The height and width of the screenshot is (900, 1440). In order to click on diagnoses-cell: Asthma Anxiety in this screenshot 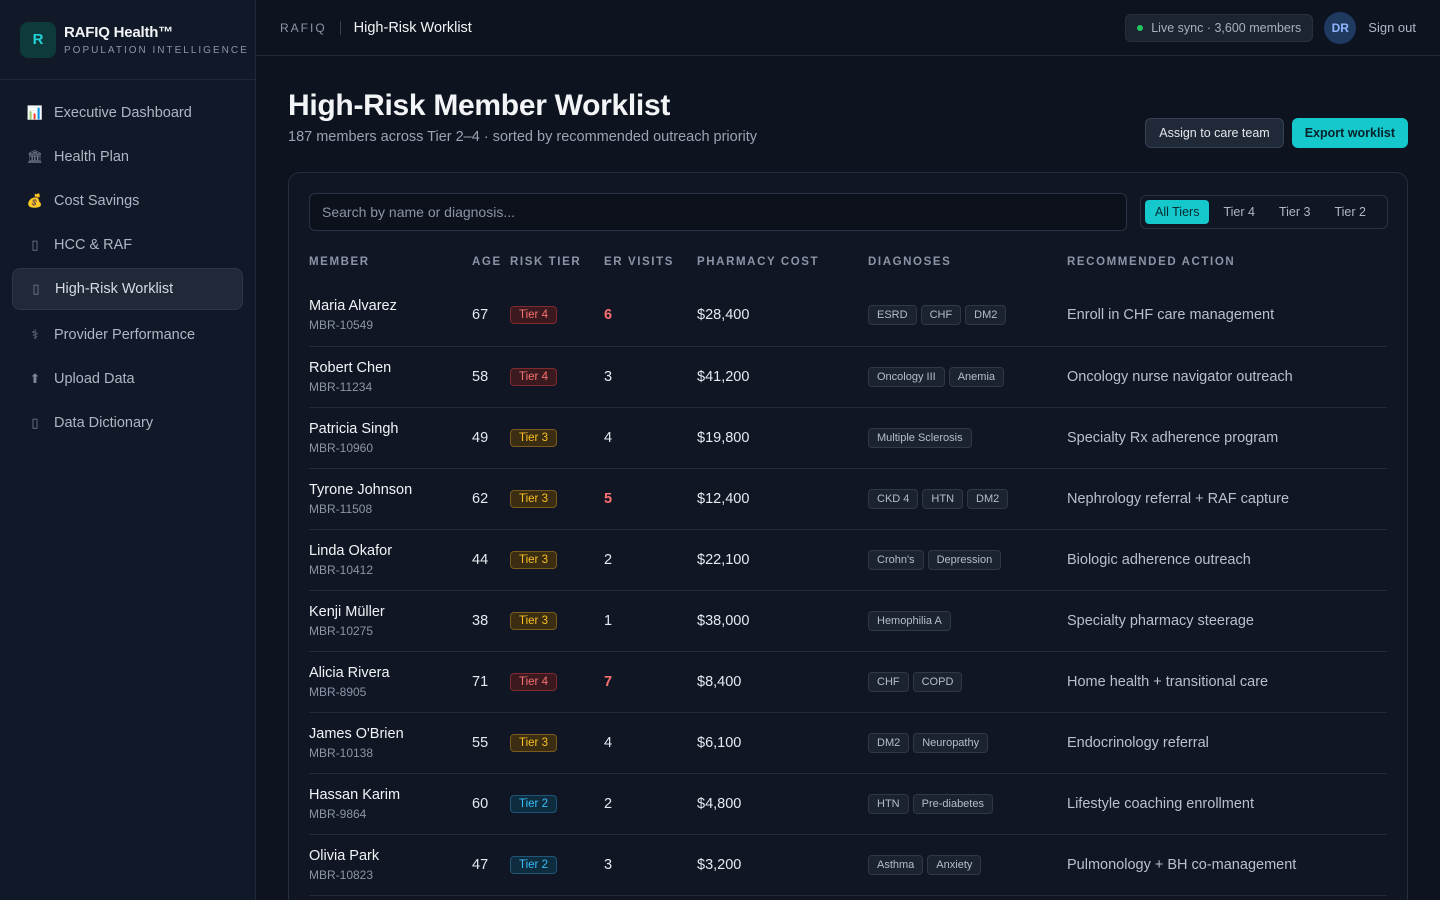, I will do `click(967, 865)`.